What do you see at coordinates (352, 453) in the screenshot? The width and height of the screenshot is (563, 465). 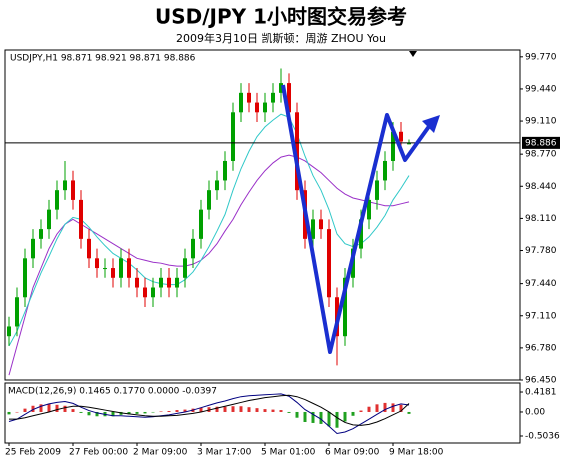 I see `x-tick-label: 6 Mar 09:00` at bounding box center [352, 453].